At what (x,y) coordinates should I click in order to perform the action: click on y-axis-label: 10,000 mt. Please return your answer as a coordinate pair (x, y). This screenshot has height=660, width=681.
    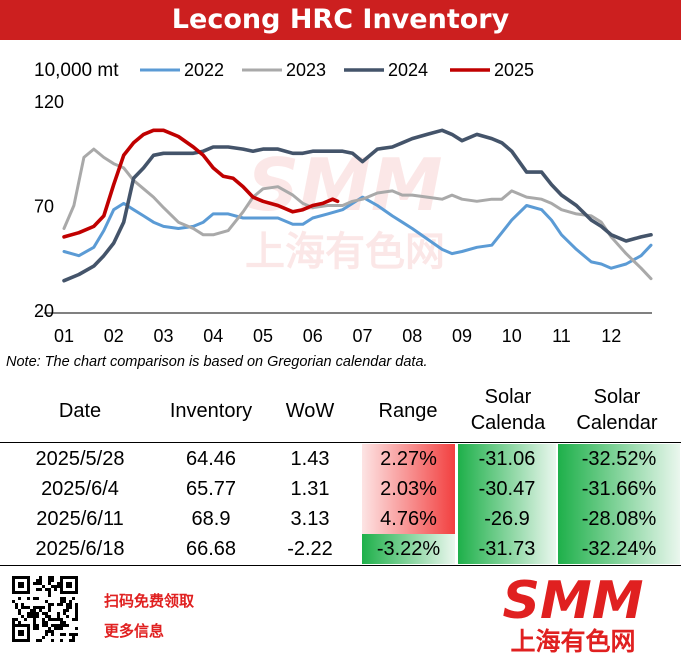
    Looking at the image, I should click on (76, 70).